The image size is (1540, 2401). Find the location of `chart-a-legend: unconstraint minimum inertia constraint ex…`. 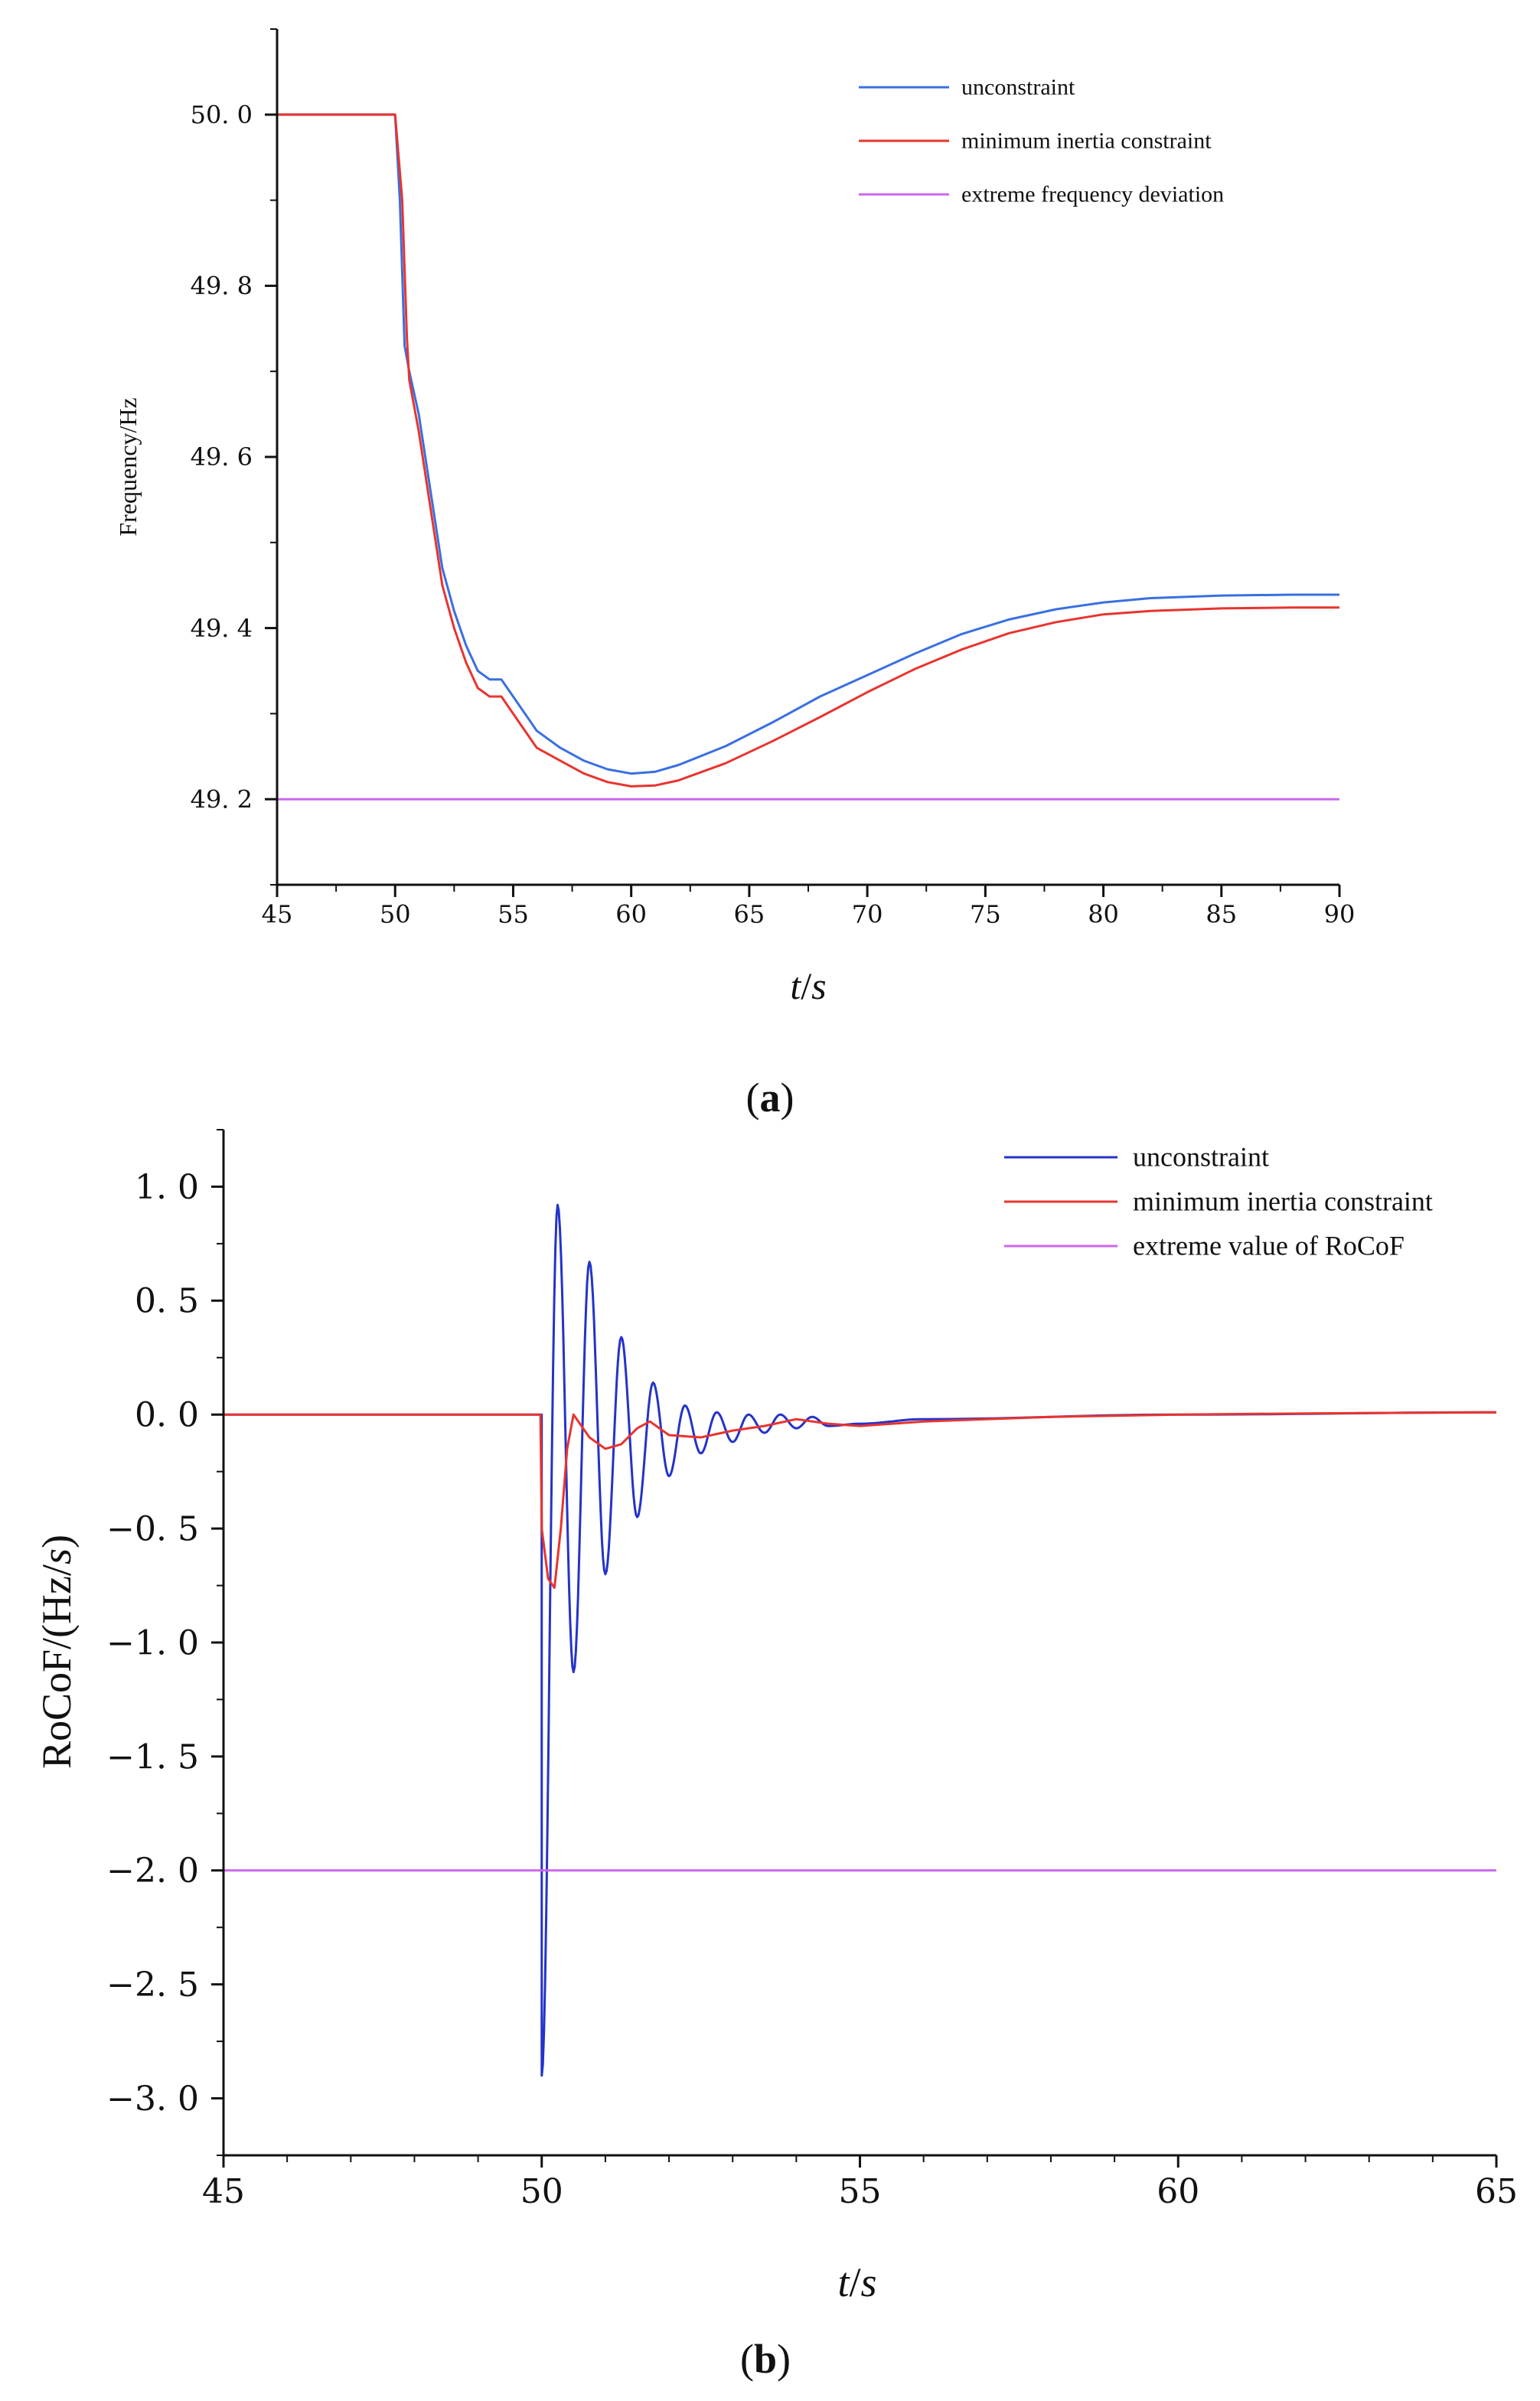

chart-a-legend: unconstraint minimum inertia constraint ex… is located at coordinates (1041, 141).